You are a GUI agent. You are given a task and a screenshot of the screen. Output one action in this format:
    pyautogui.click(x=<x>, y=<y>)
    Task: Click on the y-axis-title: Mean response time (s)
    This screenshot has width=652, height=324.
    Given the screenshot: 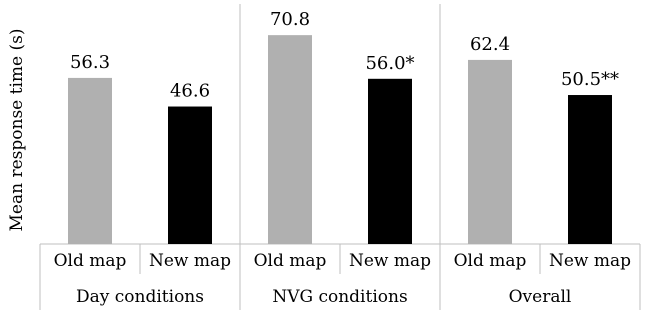 What is the action you would take?
    pyautogui.click(x=17, y=130)
    